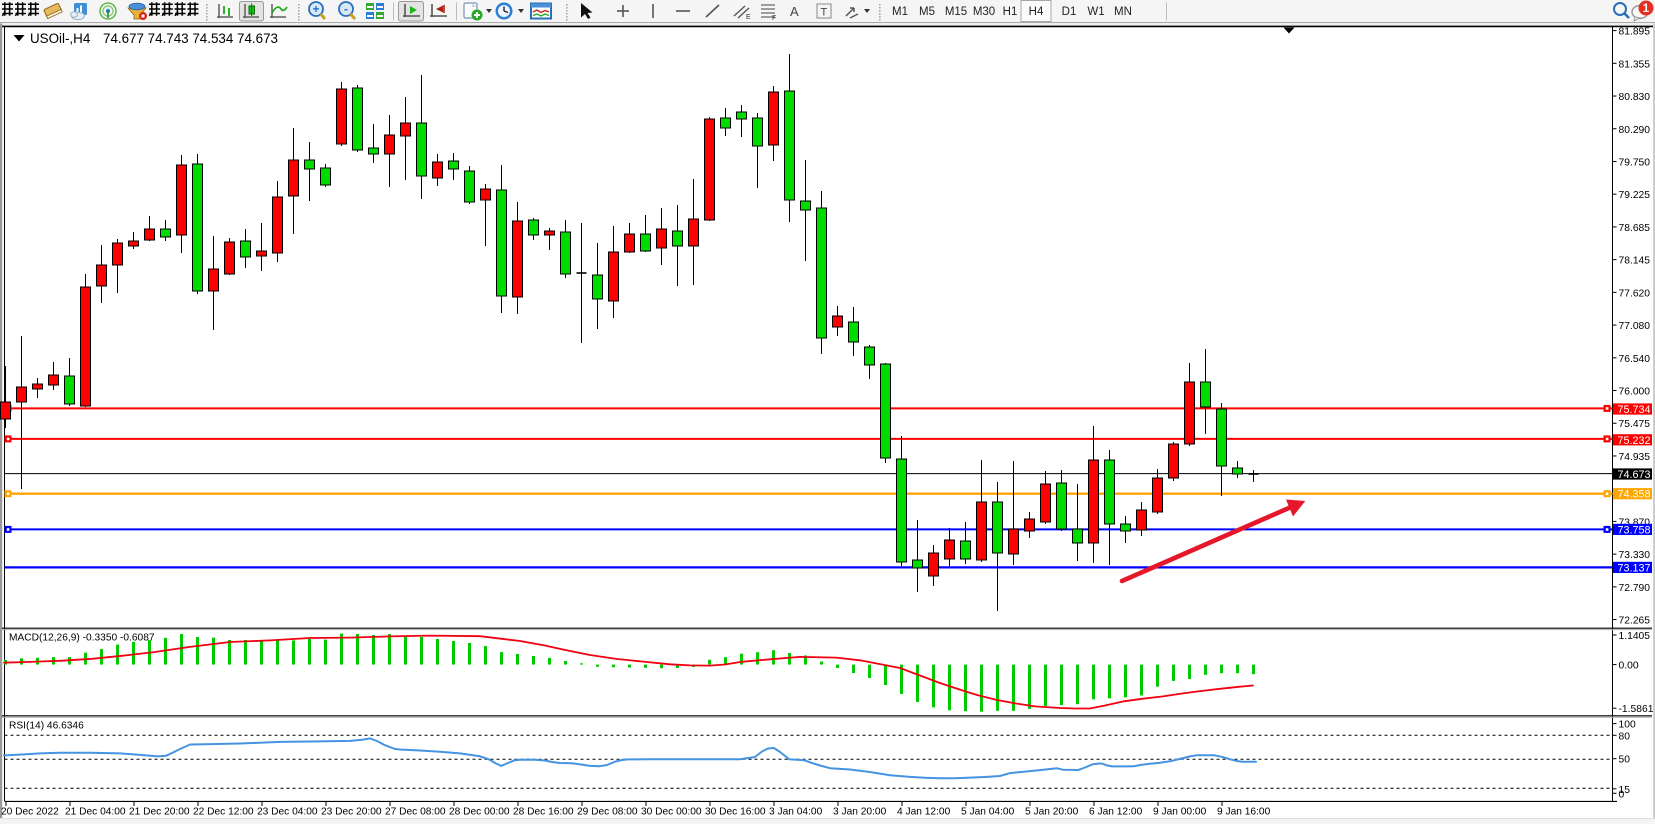  I want to click on svg-text: 74.935, so click(1635, 457).